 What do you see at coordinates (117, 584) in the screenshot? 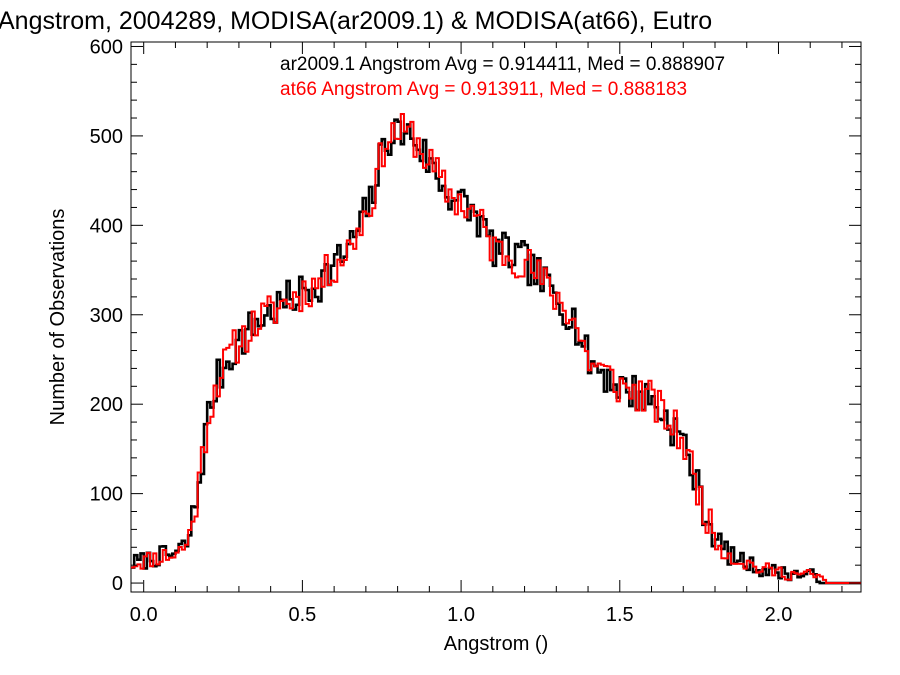
I see `y-tick-label: 0` at bounding box center [117, 584].